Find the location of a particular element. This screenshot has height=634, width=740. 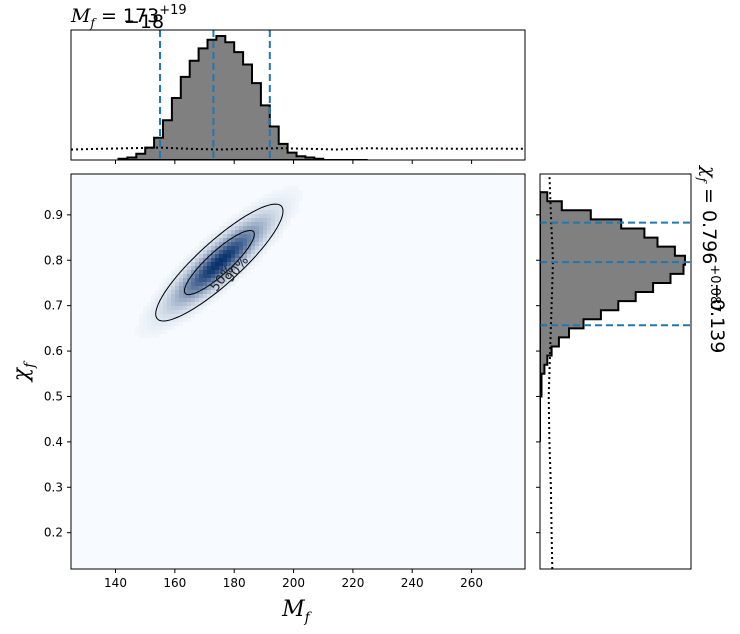

x-tick-label: 220 is located at coordinates (352, 583).